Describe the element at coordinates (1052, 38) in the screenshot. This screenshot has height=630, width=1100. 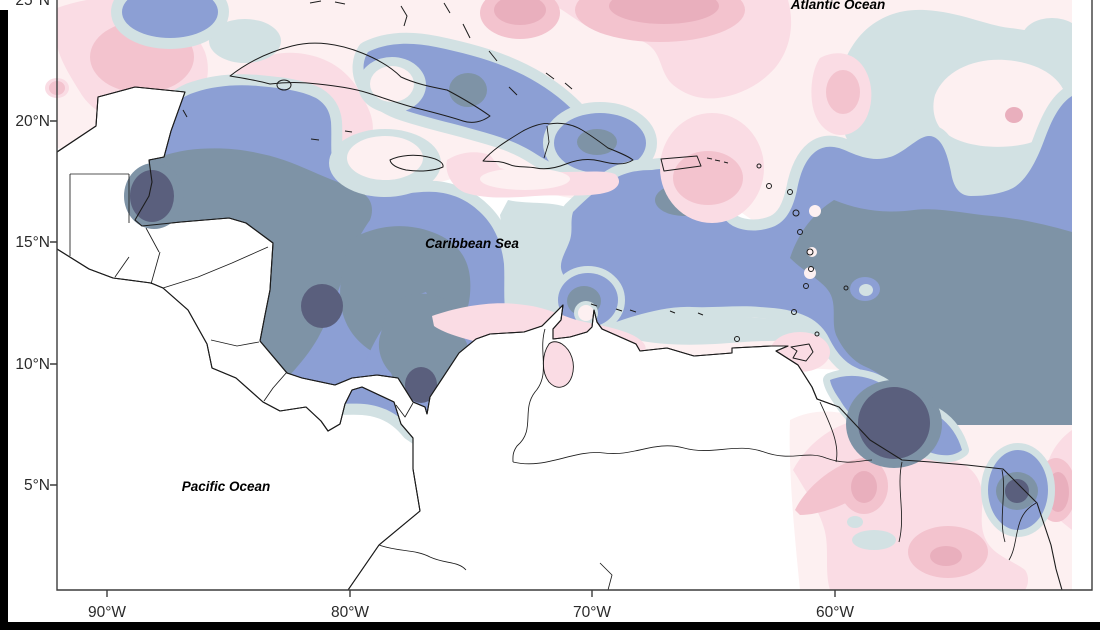
I see `teal-right-corner` at that location.